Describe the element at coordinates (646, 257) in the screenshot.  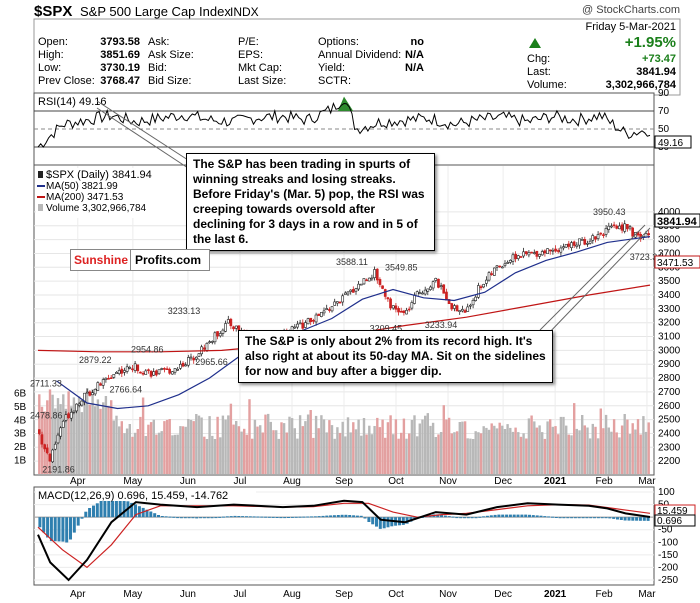
I see `price-annotation: 3723.34` at that location.